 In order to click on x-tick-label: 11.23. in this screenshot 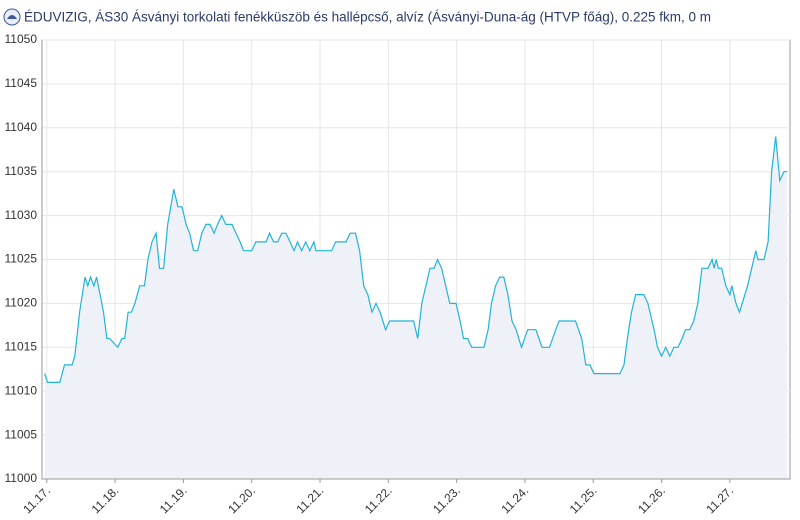, I will do `click(446, 499)`.